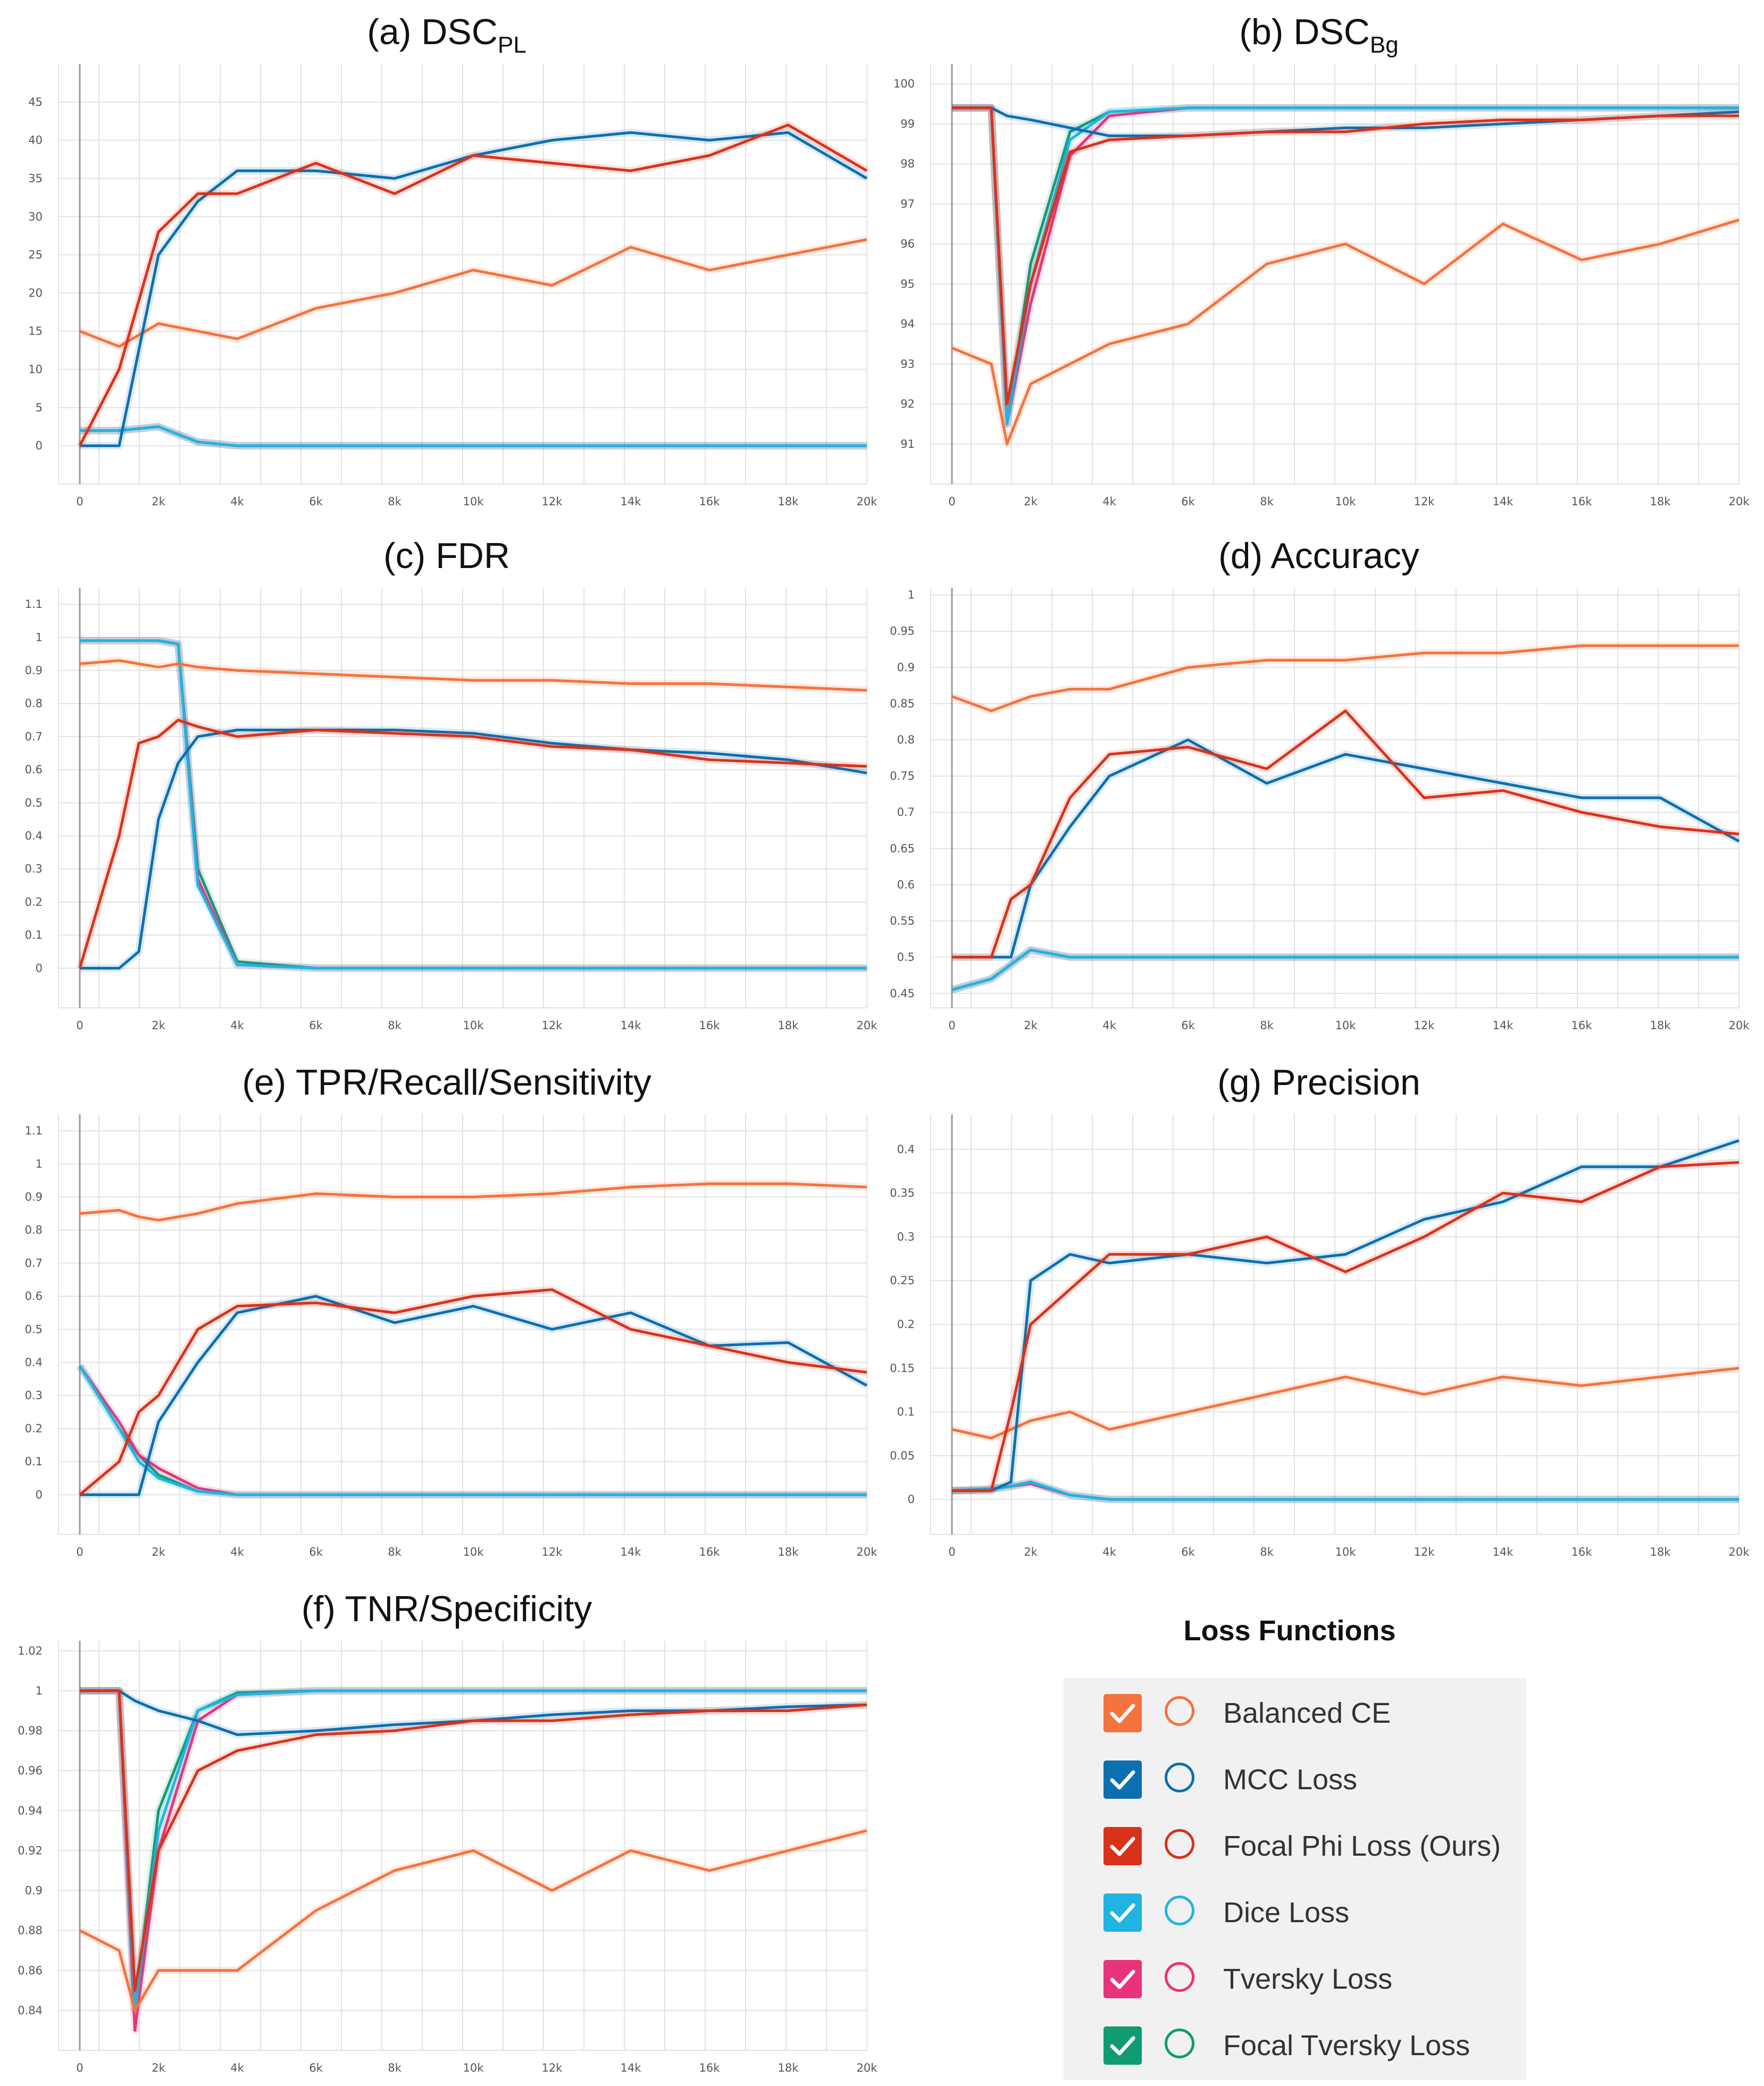 Image resolution: width=1764 pixels, height=2086 pixels. Describe the element at coordinates (433, 32) in the screenshot. I see `chart-title-a-text: (a) DSC` at that location.